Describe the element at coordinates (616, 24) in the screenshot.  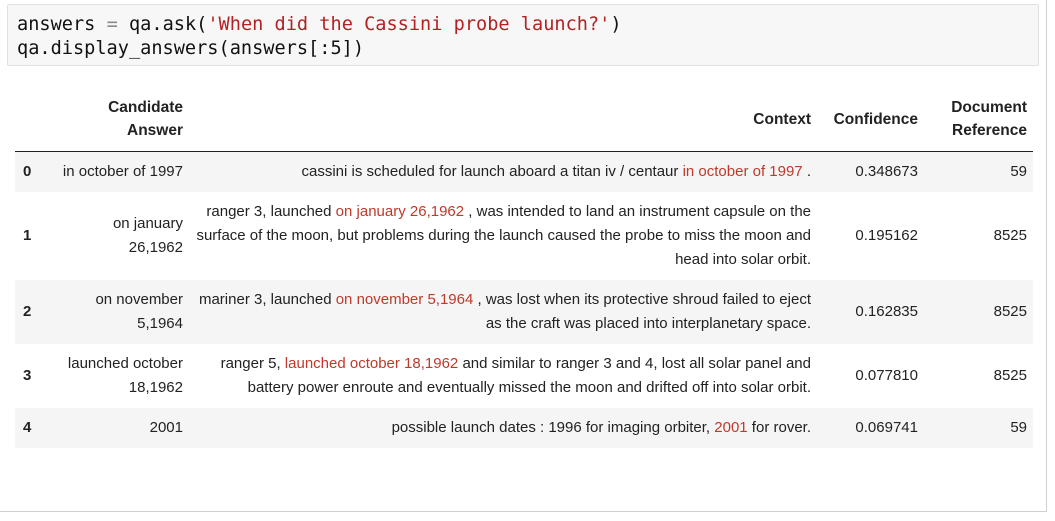
I see `code-close: )` at that location.